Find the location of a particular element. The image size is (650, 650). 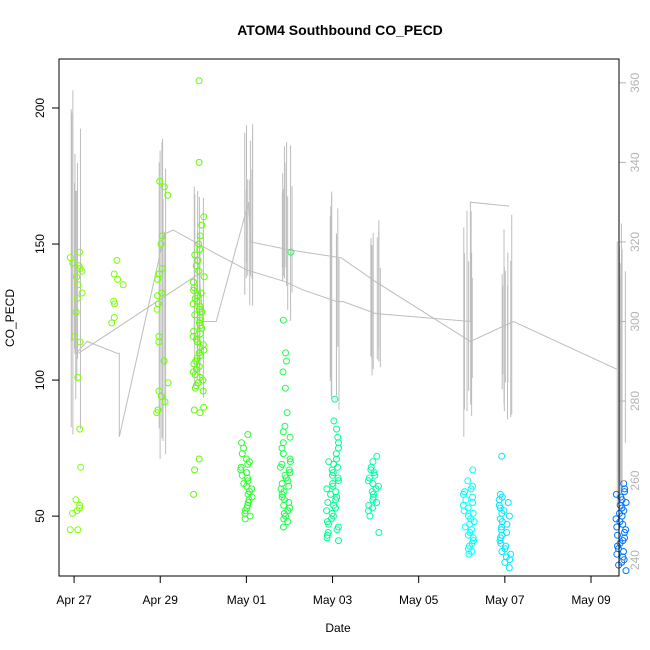

y2-tick-label: 240 is located at coordinates (635, 560).